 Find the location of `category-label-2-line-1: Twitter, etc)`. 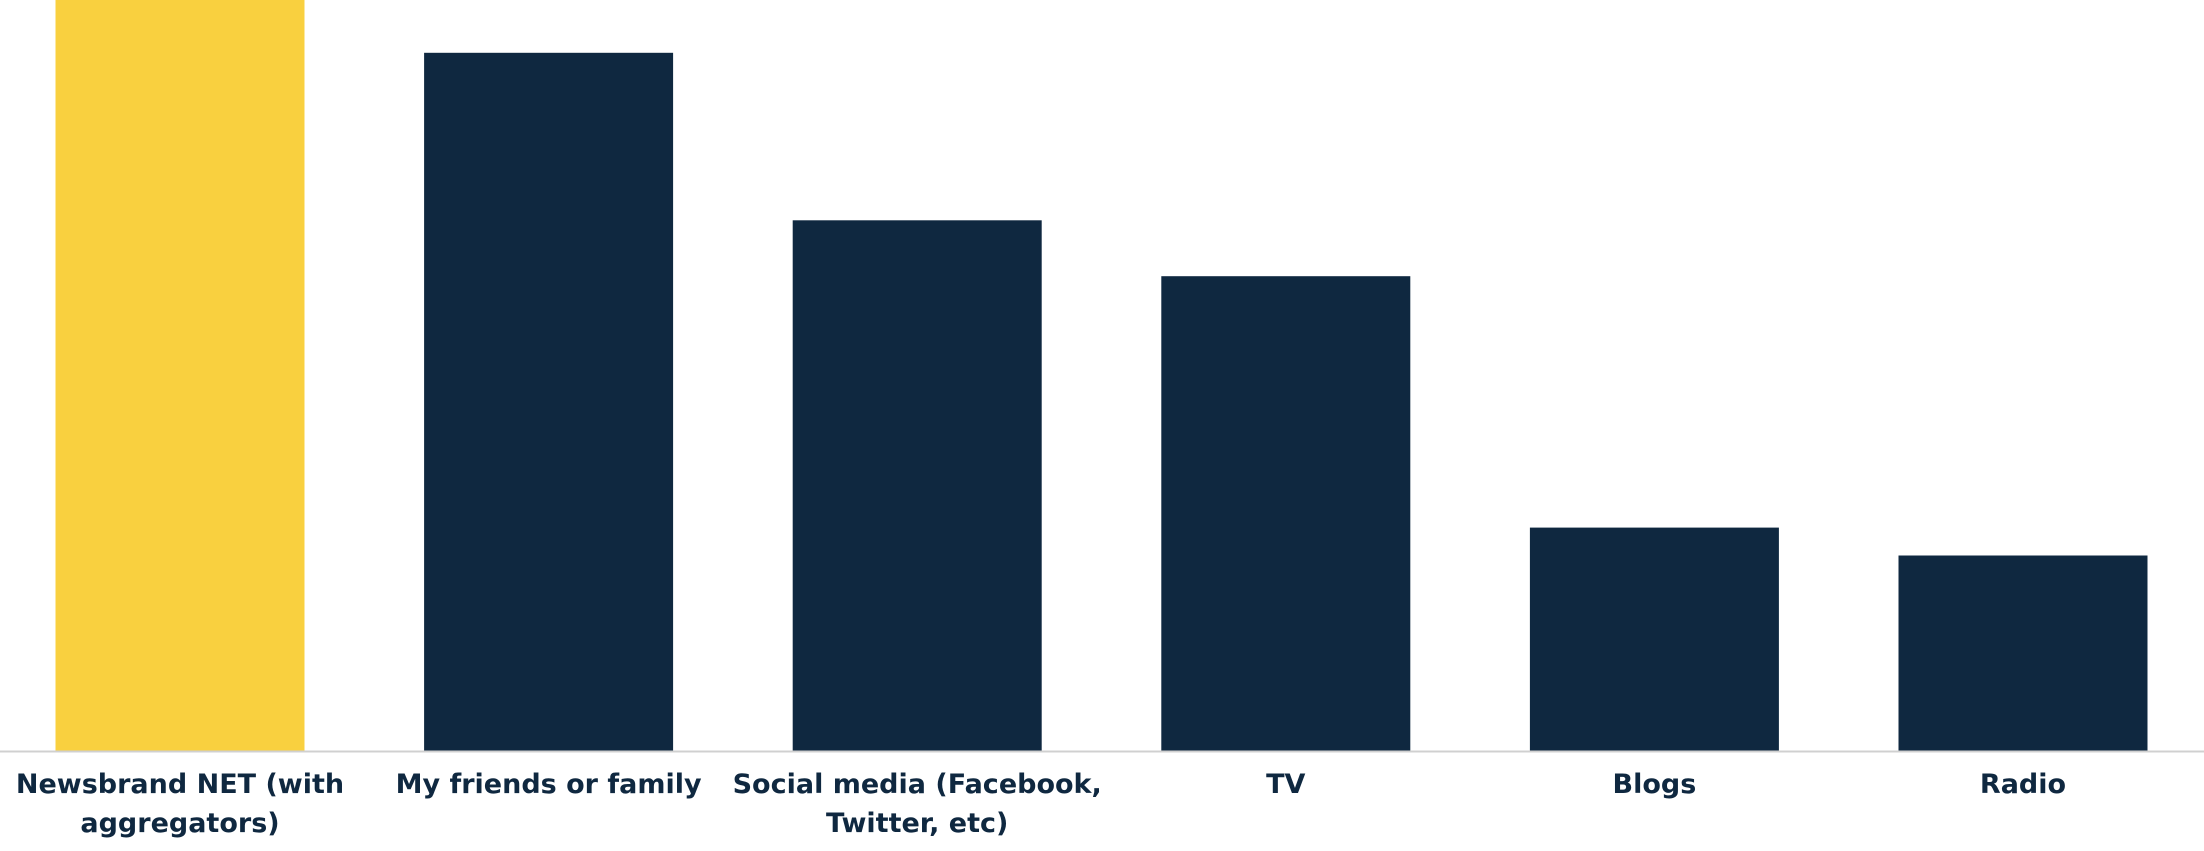

category-label-2-line-1: Twitter, etc) is located at coordinates (917, 823).